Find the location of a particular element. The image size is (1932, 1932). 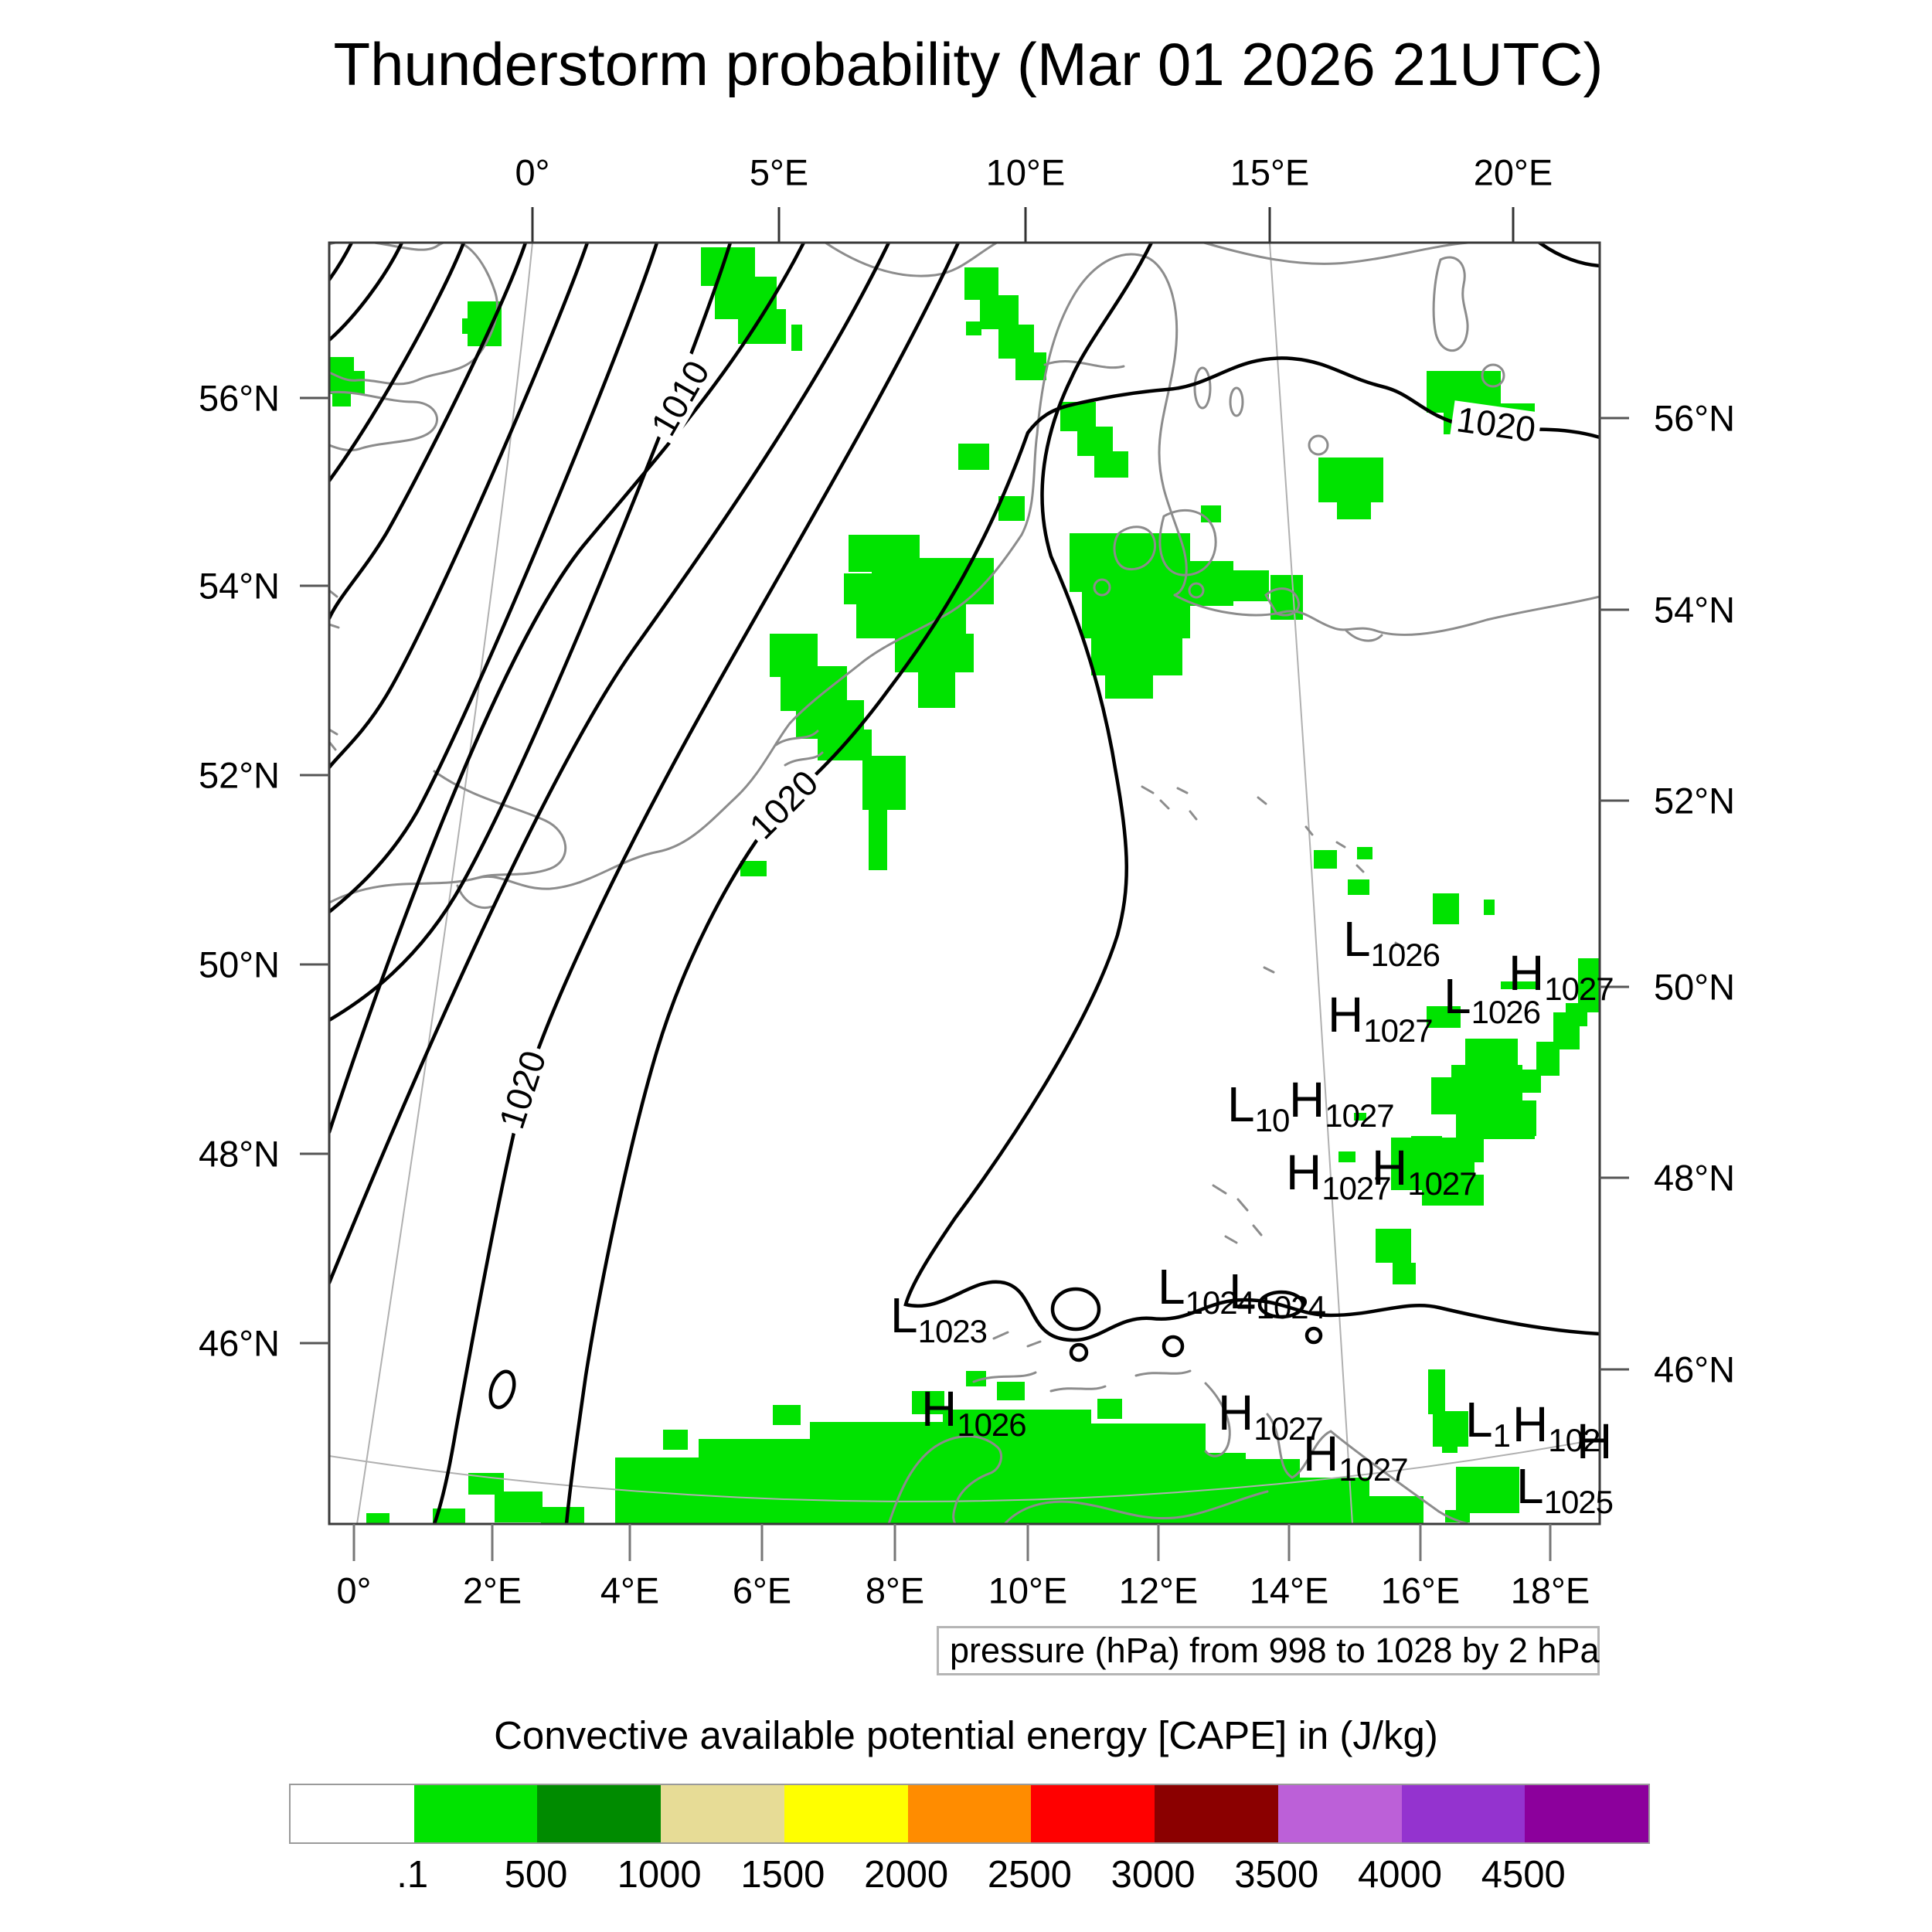

colorbar-tick-label: 1000 is located at coordinates (660, 1875).